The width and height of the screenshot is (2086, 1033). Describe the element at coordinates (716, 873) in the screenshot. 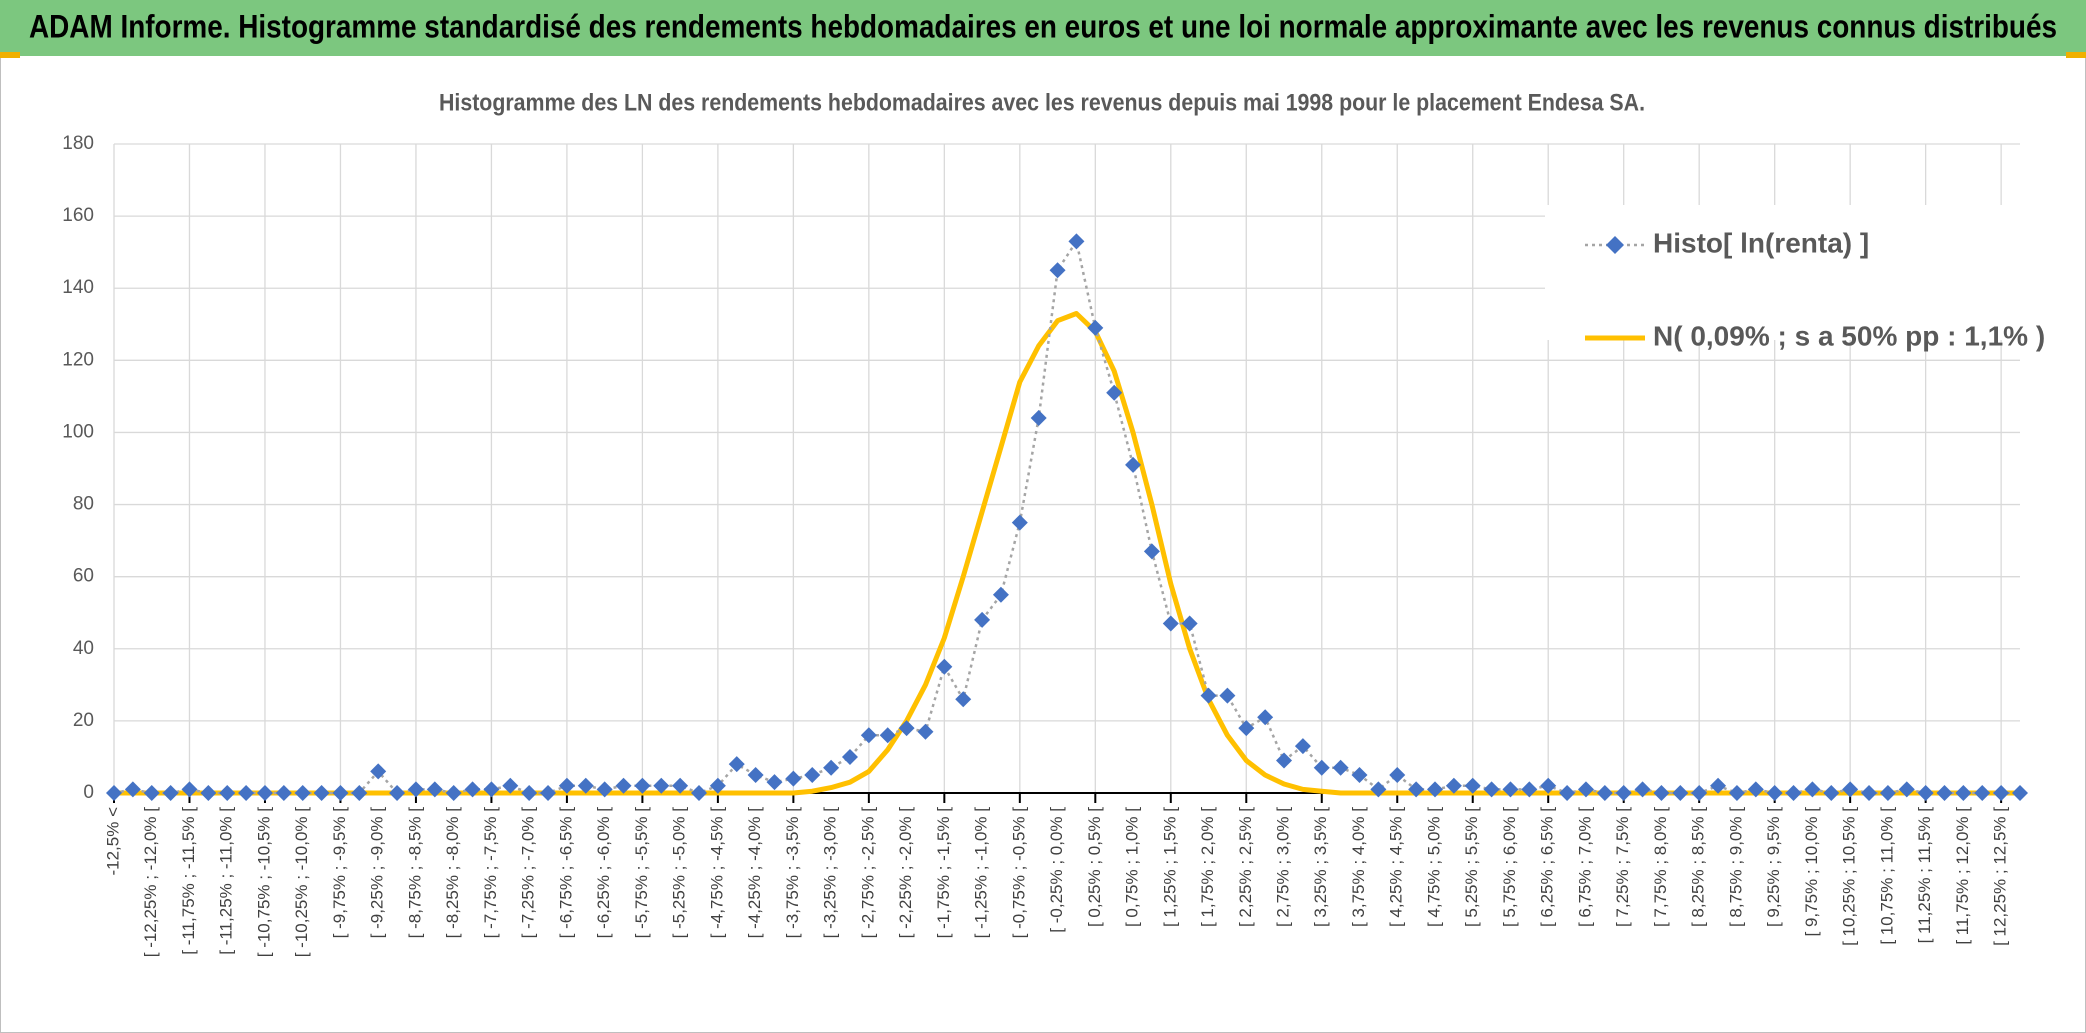

I see `x-tick-label: [ -4,75% ; -4,5% [` at that location.